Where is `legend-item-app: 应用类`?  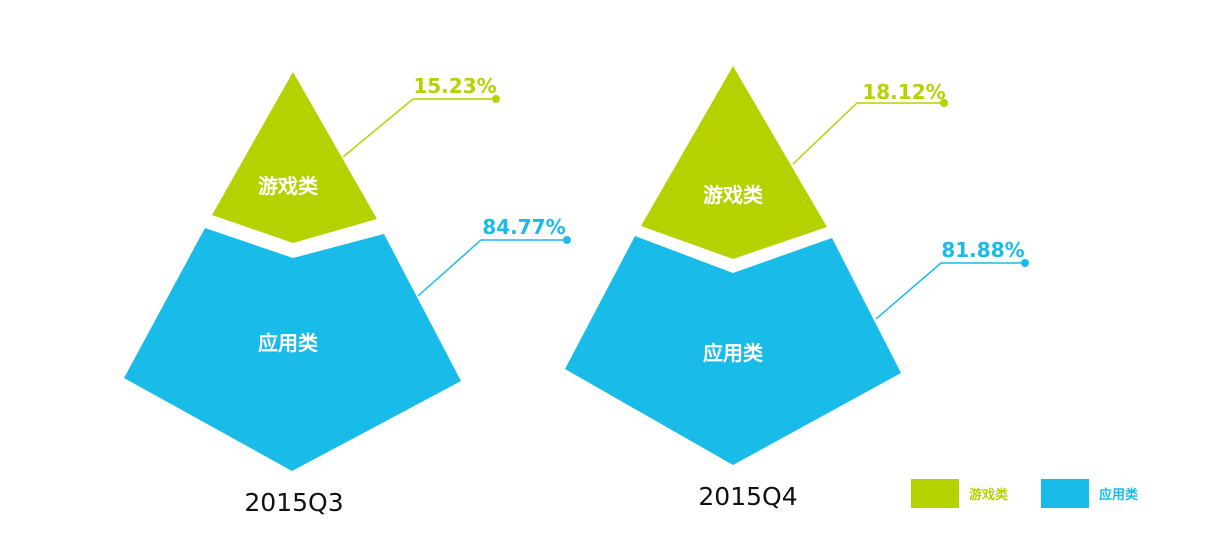 legend-item-app: 应用类 is located at coordinates (1090, 493).